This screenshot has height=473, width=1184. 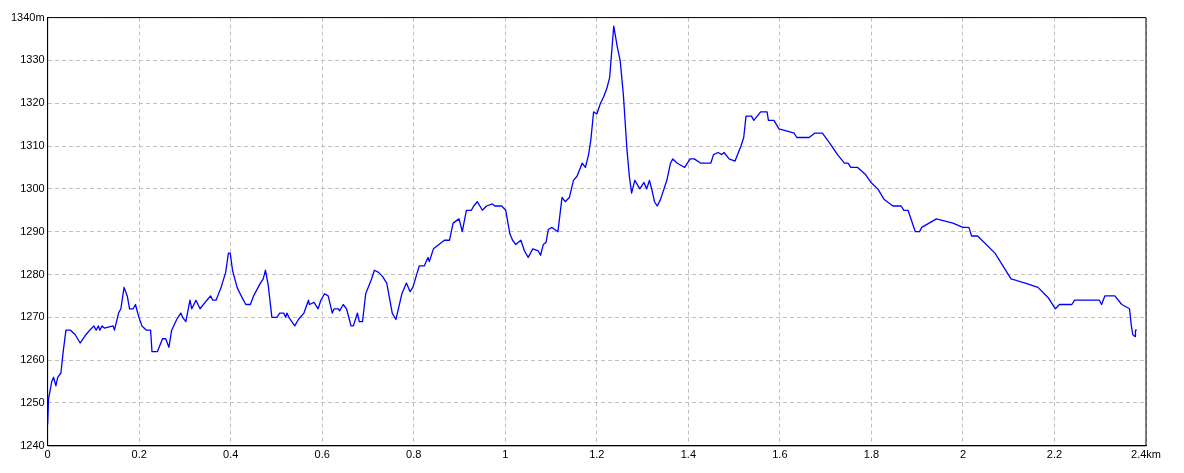 I want to click on x-tick-label: 2.2, so click(x=1054, y=454).